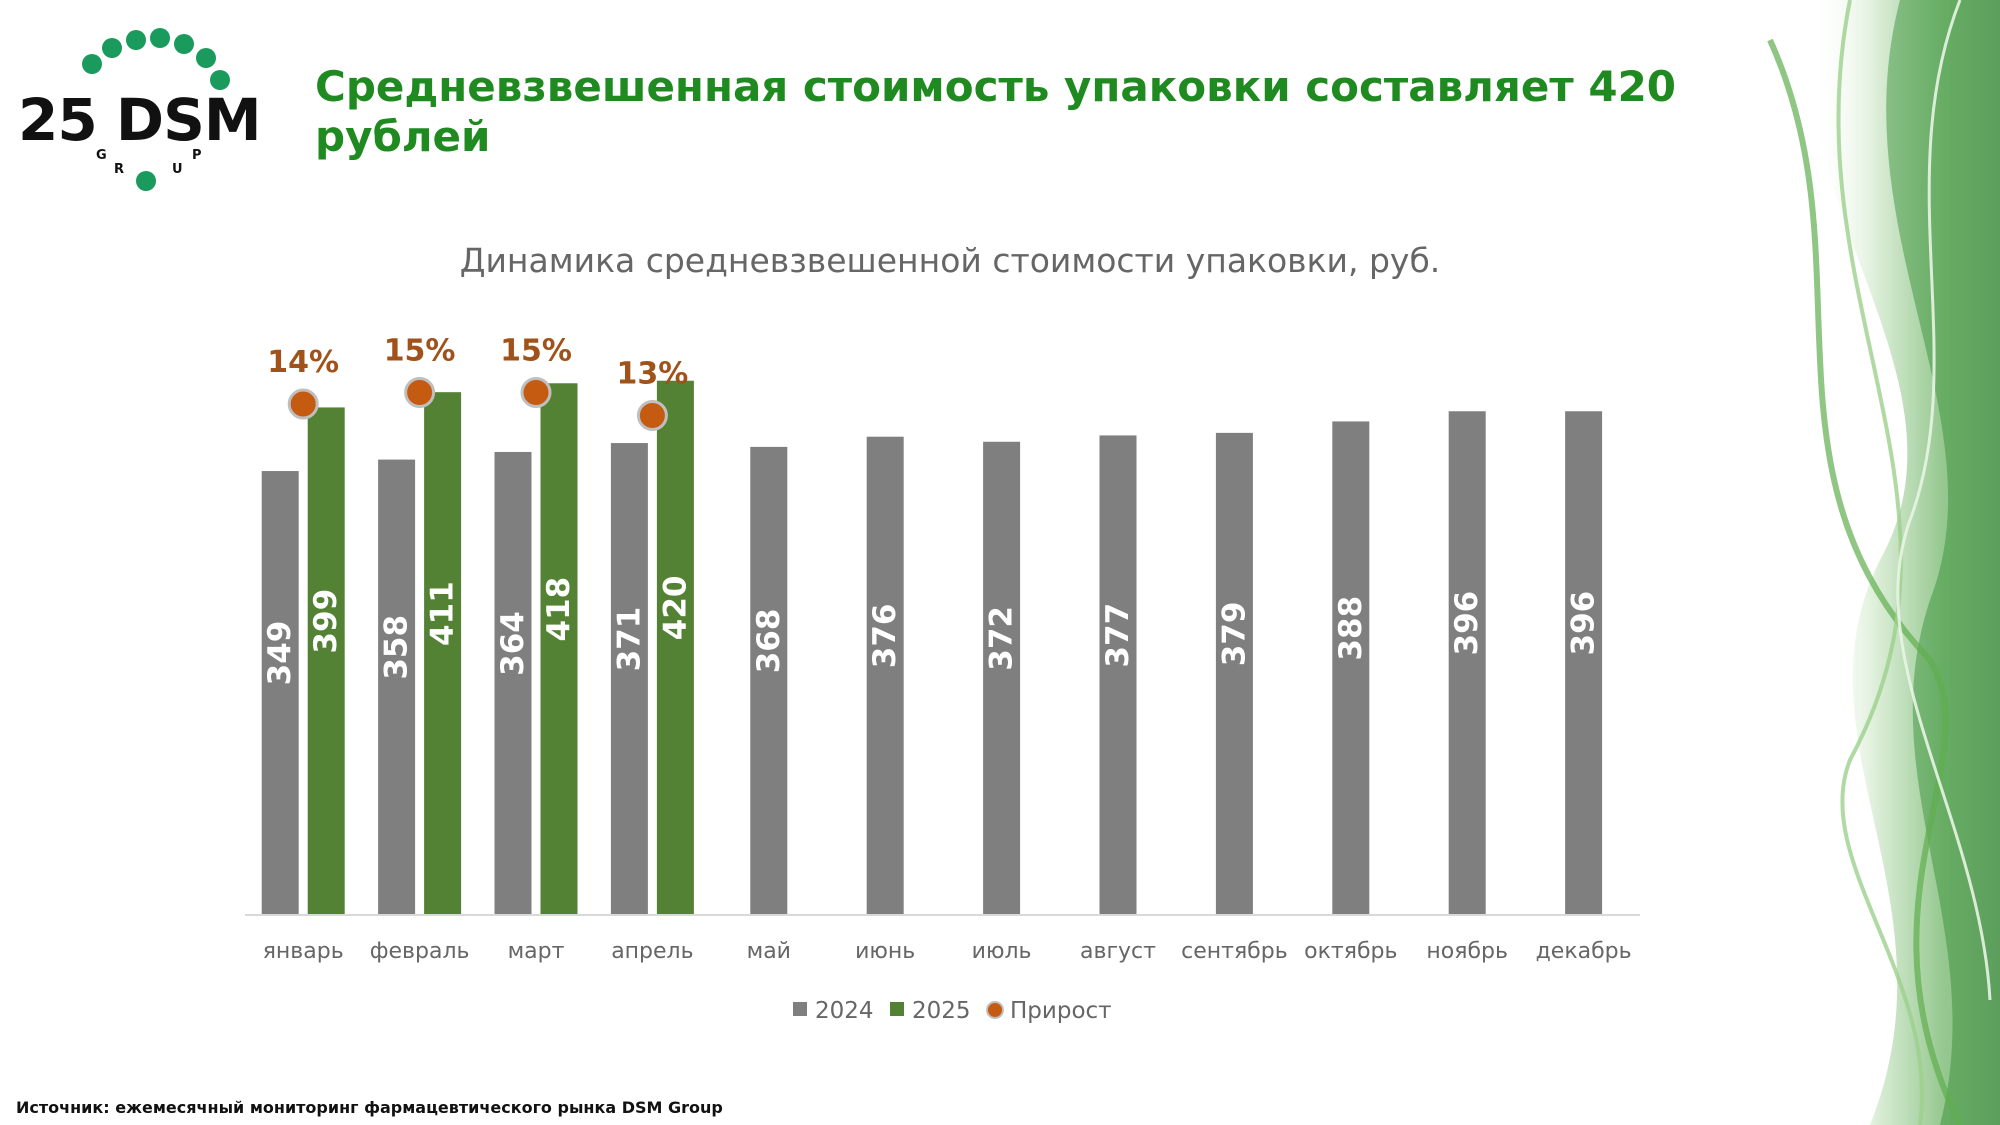 The width and height of the screenshot is (2000, 1125). Describe the element at coordinates (995, 1010) in the screenshot. I see `legend-swatch-growth` at that location.